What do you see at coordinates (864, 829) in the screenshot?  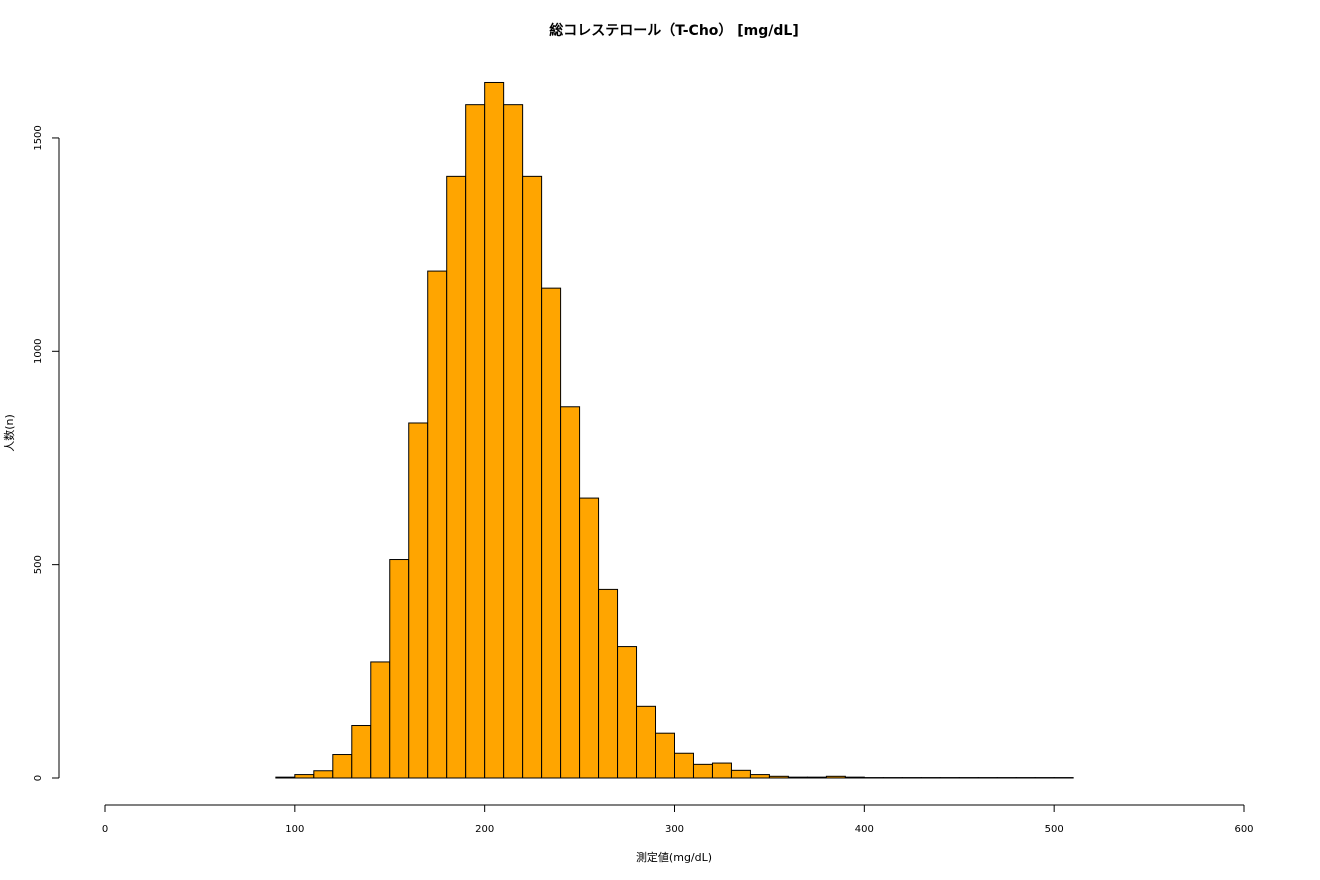 I see `x-tick-label: 400` at bounding box center [864, 829].